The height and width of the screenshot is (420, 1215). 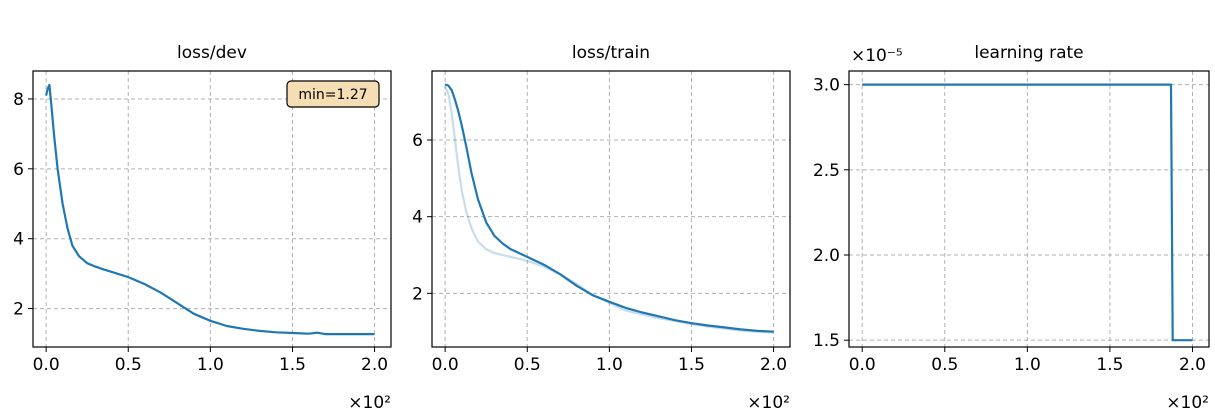 What do you see at coordinates (826, 171) in the screenshot?
I see `y-tick-label: 2.5` at bounding box center [826, 171].